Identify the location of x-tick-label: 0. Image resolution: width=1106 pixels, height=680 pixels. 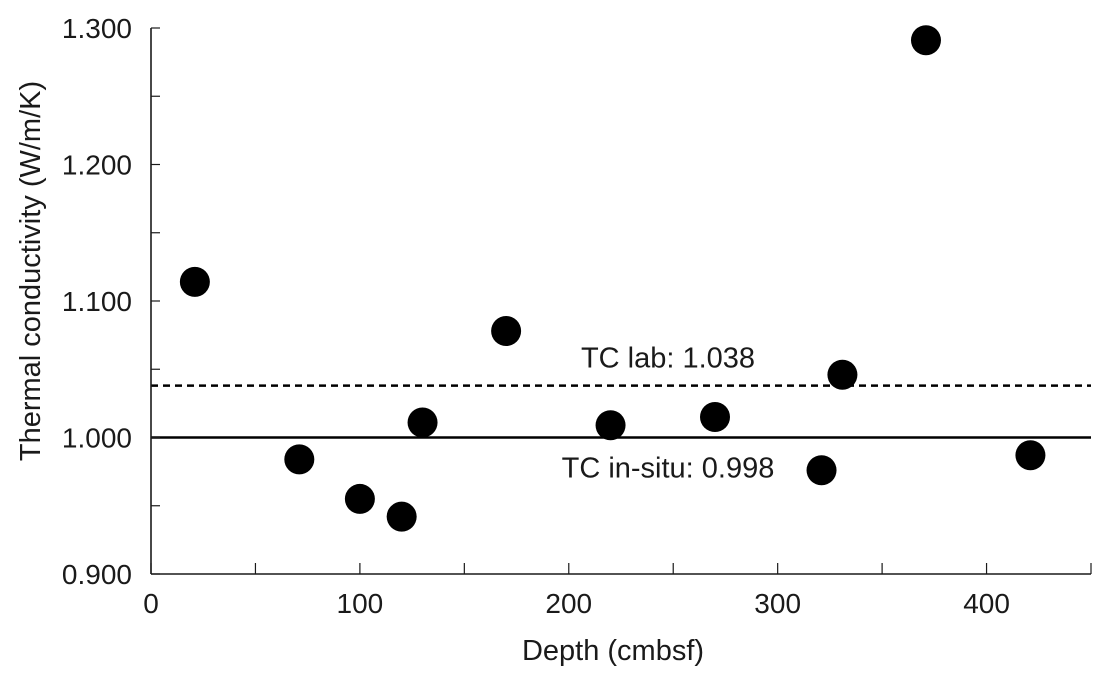
(151, 603).